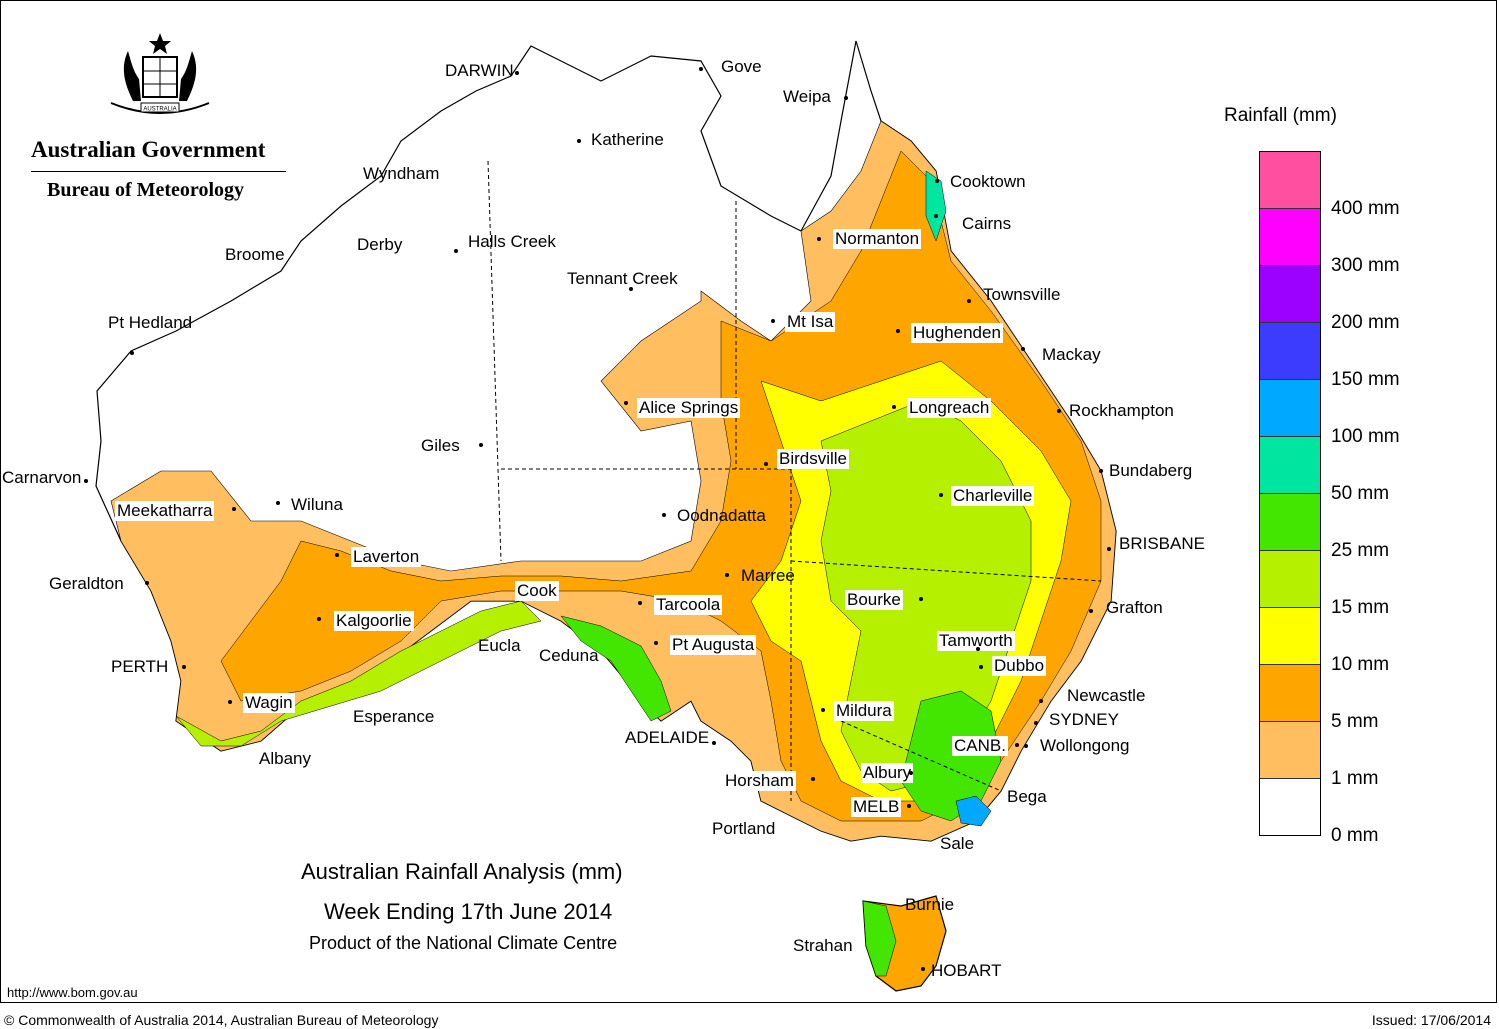  Describe the element at coordinates (1365, 436) in the screenshot. I see `legend-label: 100 mm` at that location.